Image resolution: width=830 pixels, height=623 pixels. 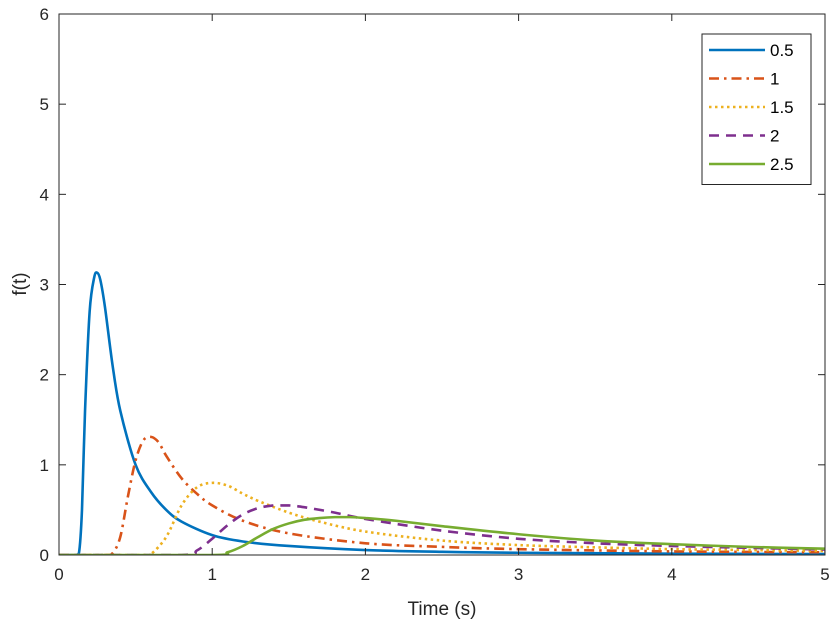 What do you see at coordinates (782, 164) in the screenshot?
I see `legend-label-2-5: 2.5` at bounding box center [782, 164].